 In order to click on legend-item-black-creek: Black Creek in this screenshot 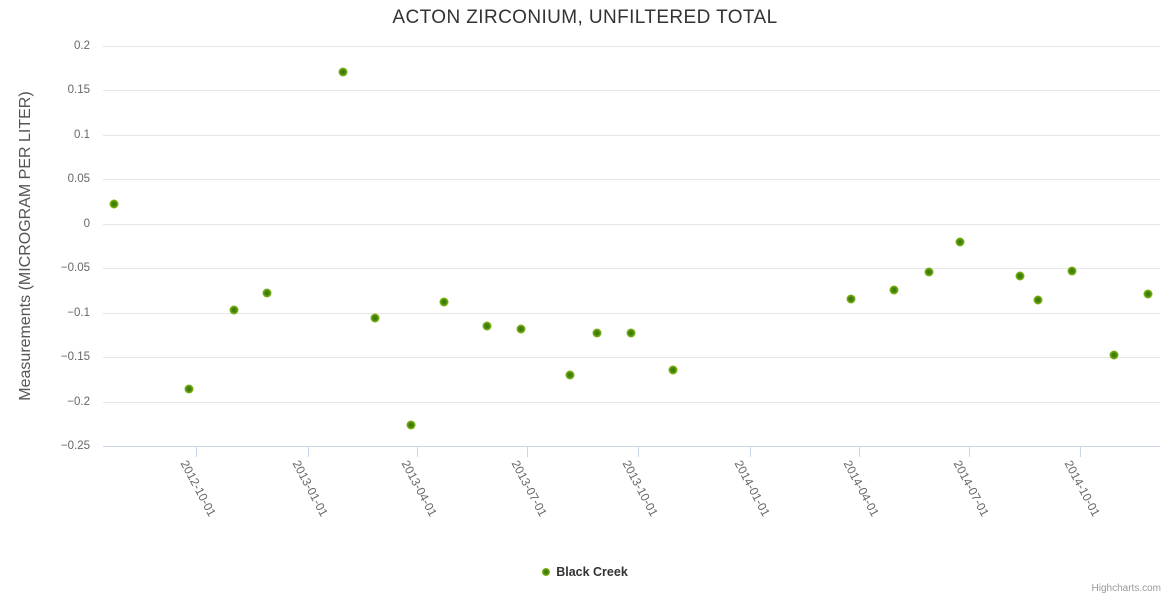, I will do `click(585, 572)`.